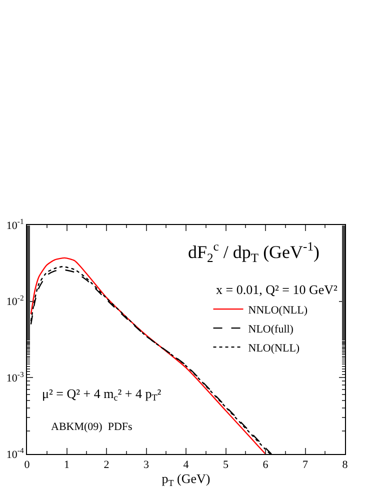 This screenshot has width=382, height=494. What do you see at coordinates (107, 465) in the screenshot?
I see `x-tick-label: 2` at bounding box center [107, 465].